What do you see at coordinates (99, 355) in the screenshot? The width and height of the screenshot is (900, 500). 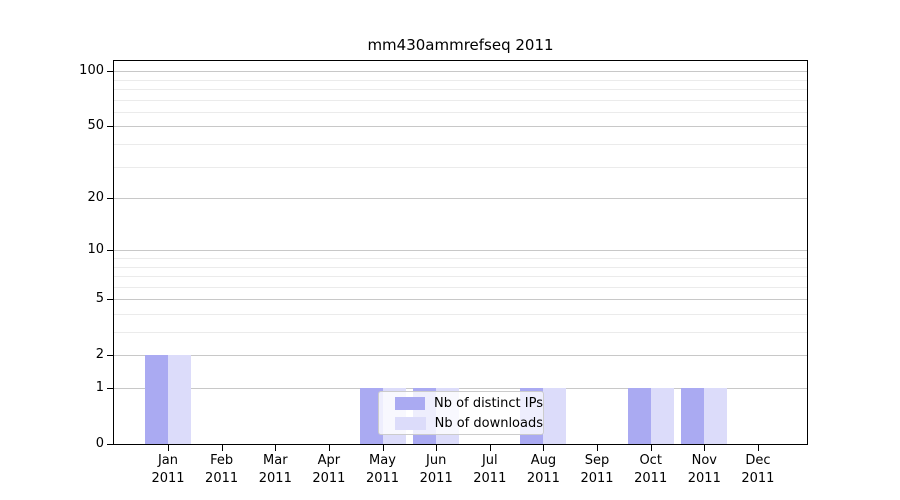 I see `y-tick-label: 2` at bounding box center [99, 355].